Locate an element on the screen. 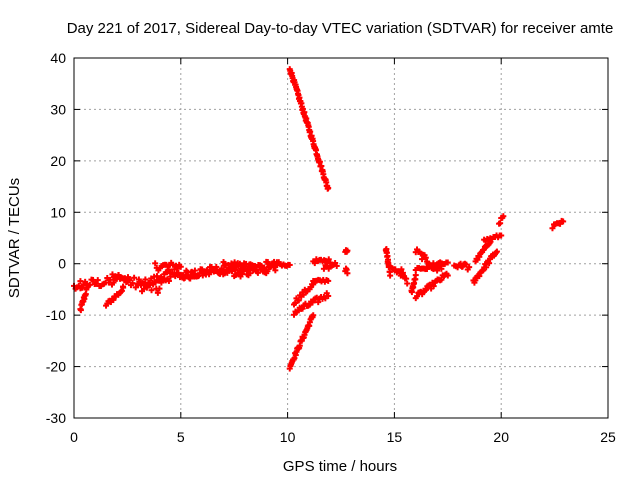  x-tick-label: 0 is located at coordinates (74, 437).